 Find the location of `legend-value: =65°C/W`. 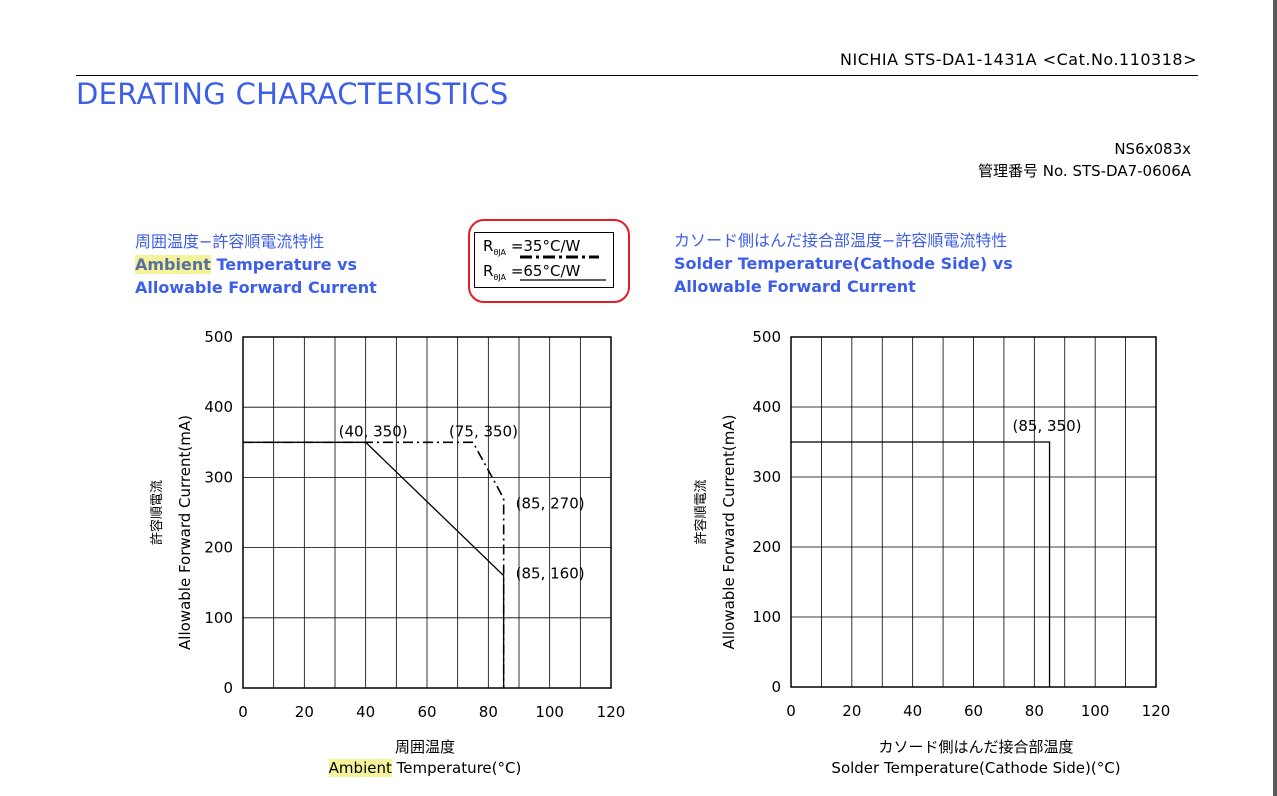

legend-value: =65°C/W is located at coordinates (545, 271).